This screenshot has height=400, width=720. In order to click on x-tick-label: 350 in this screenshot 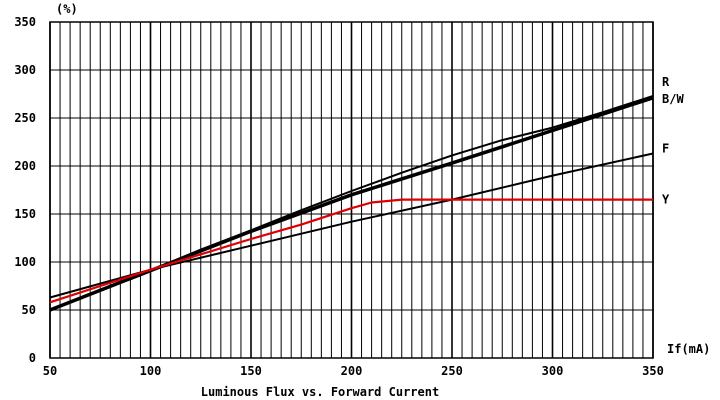, I will do `click(653, 371)`.